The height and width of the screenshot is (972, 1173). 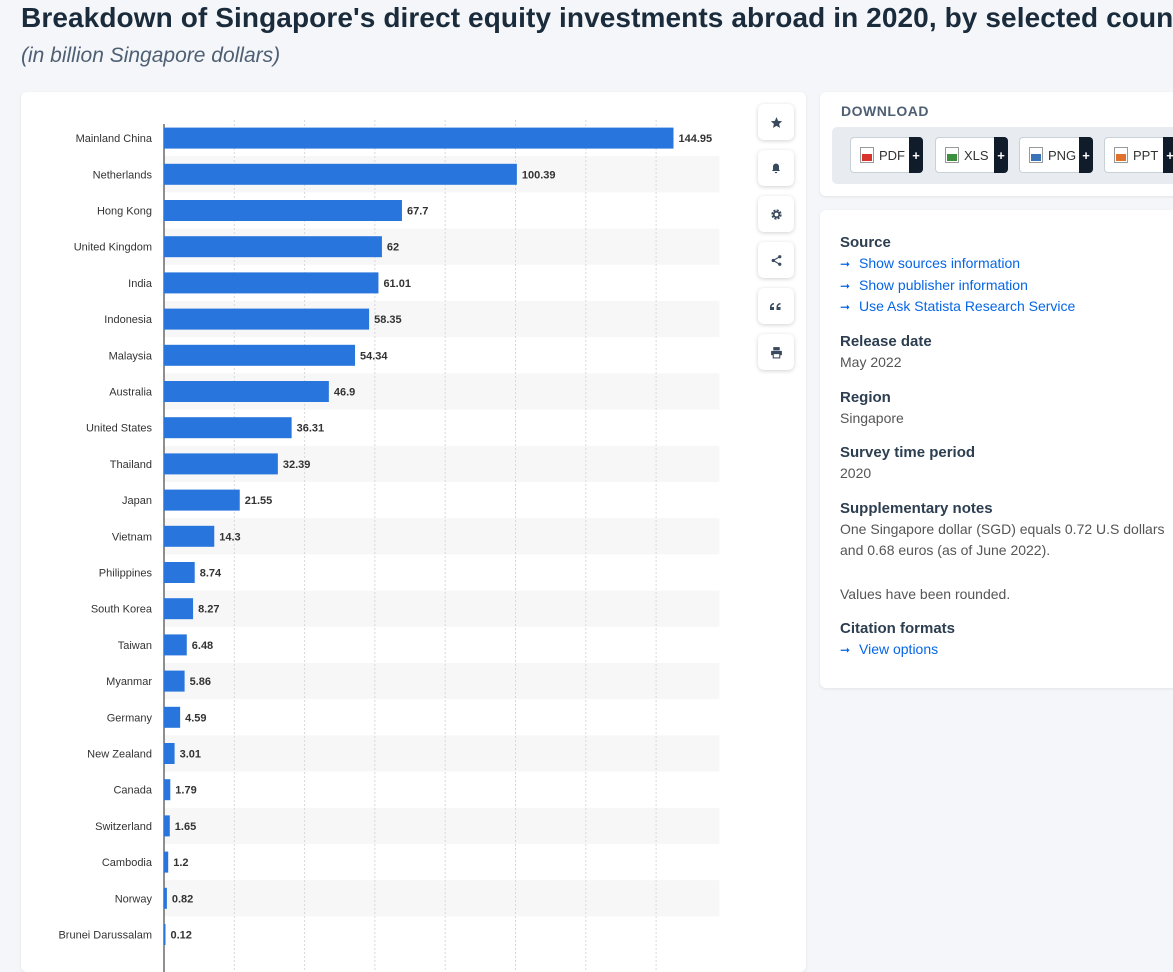 What do you see at coordinates (886, 341) in the screenshot?
I see `release-date-heading: Release date` at bounding box center [886, 341].